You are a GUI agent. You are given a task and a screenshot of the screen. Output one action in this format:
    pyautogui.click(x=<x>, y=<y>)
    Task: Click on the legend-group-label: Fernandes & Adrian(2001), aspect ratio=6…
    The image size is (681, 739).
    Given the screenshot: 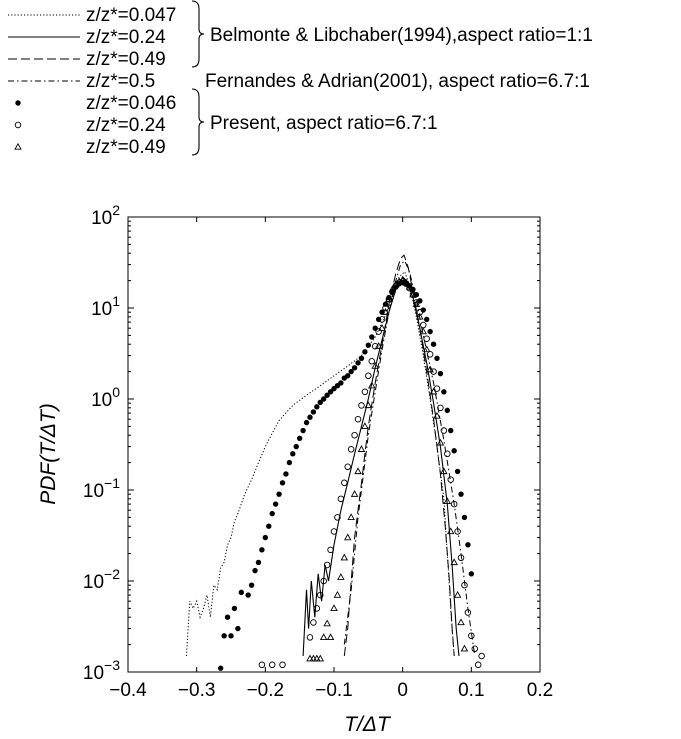 What is the action you would take?
    pyautogui.click(x=397, y=81)
    